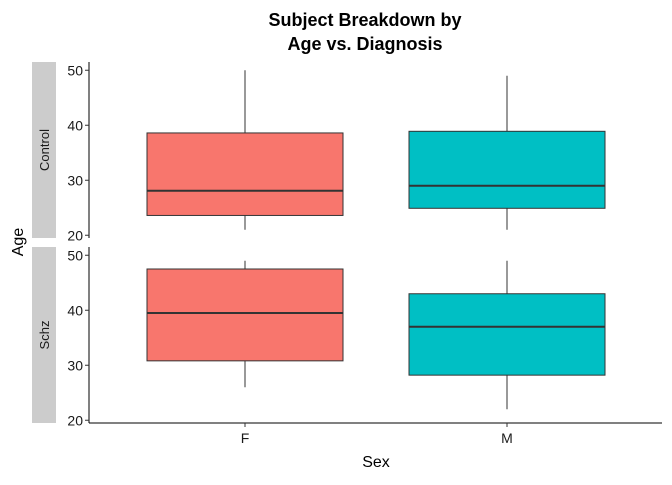 The height and width of the screenshot is (485, 672). I want to click on box-schz-f, so click(245, 324).